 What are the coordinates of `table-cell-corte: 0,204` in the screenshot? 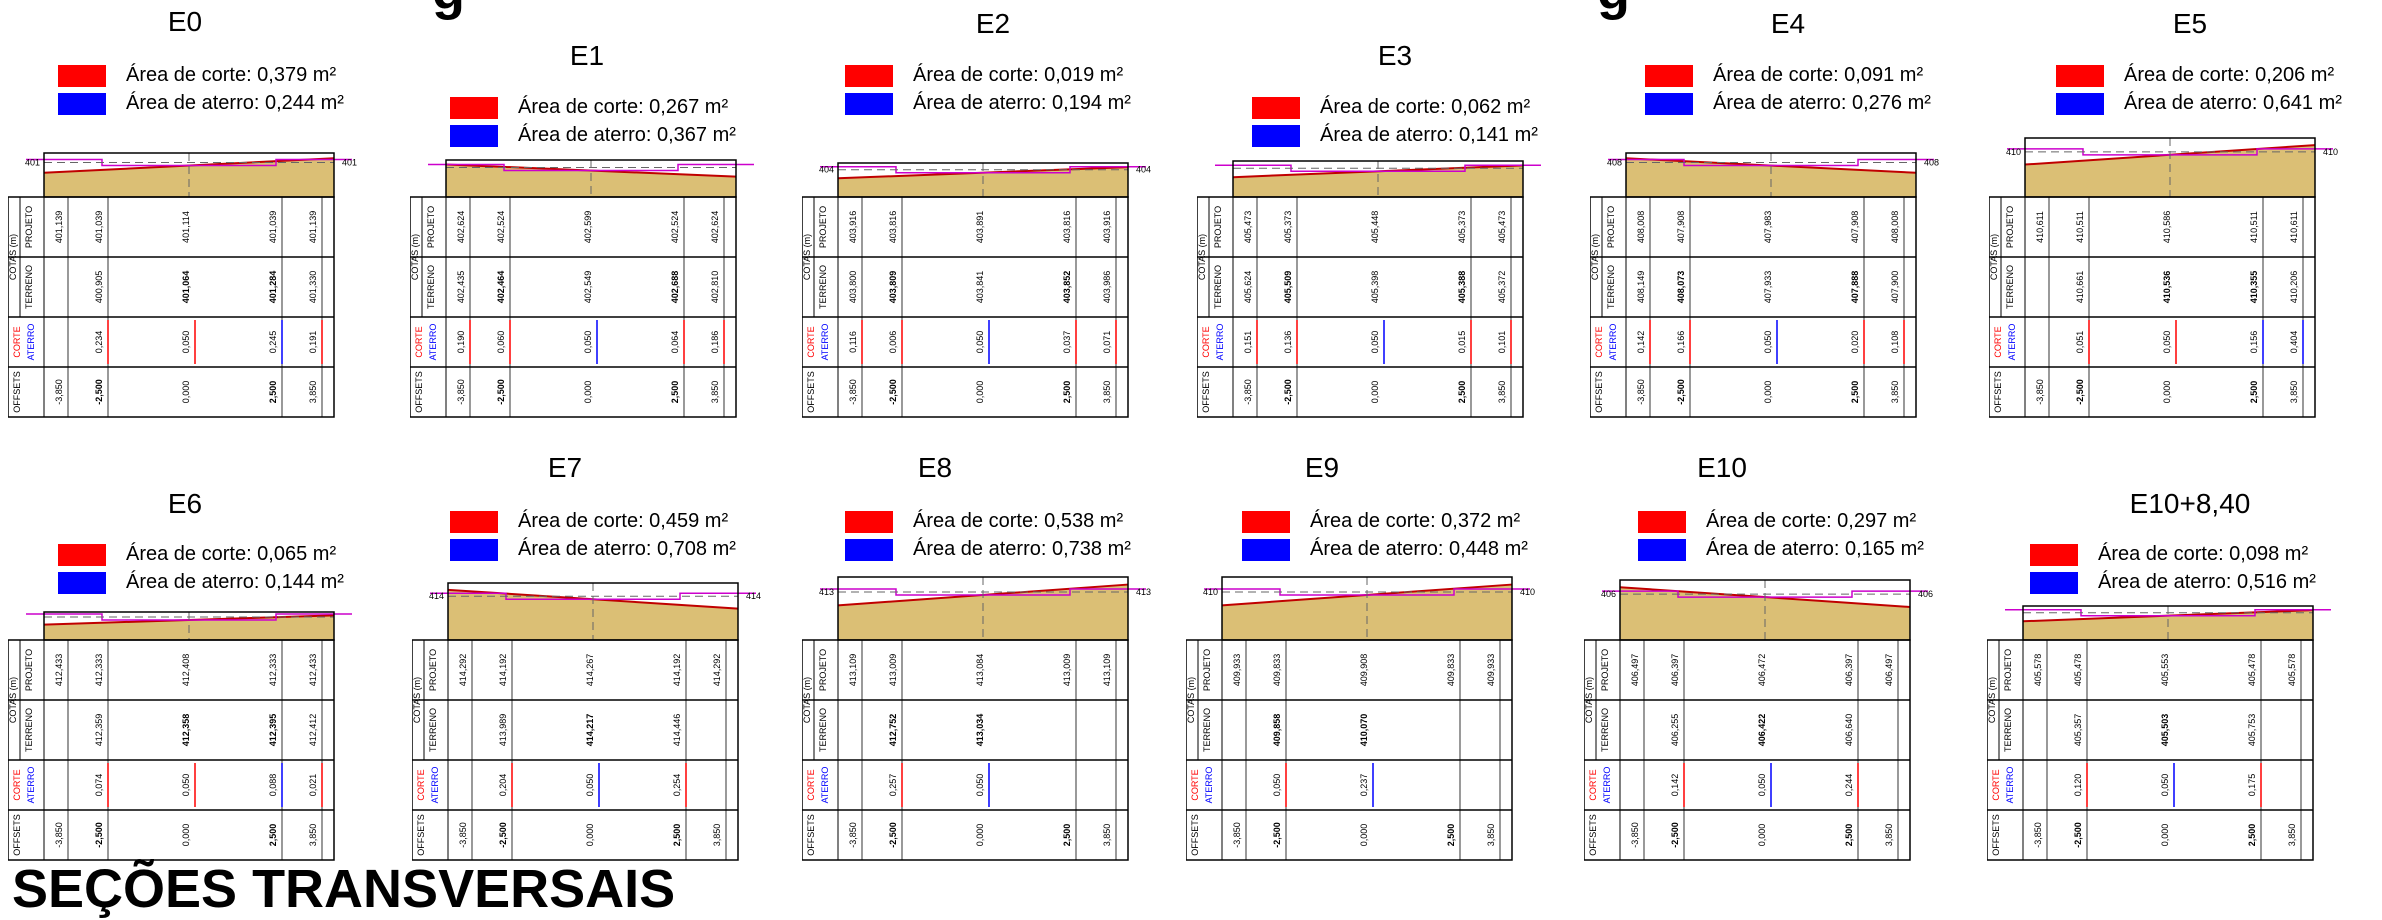 It's located at (503, 785).